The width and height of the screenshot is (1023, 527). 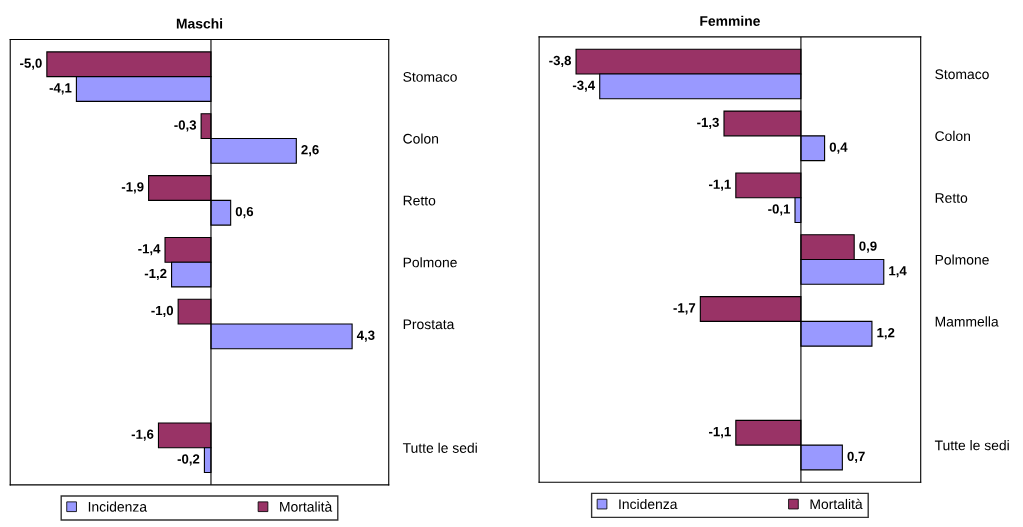 I want to click on data-label: -1,0, so click(x=162, y=311).